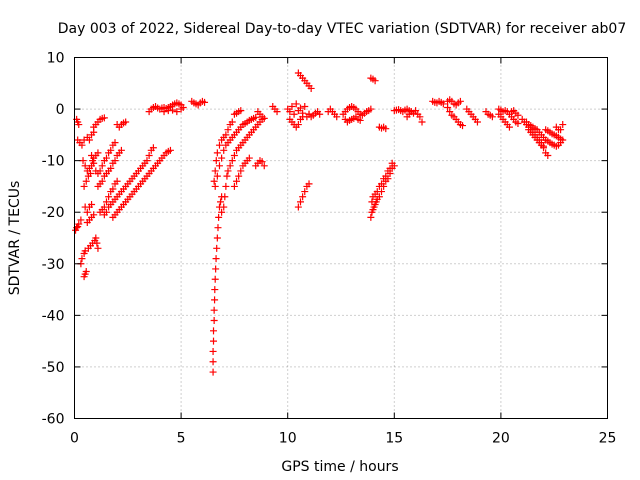  I want to click on x-tick-label: 25, so click(608, 439).